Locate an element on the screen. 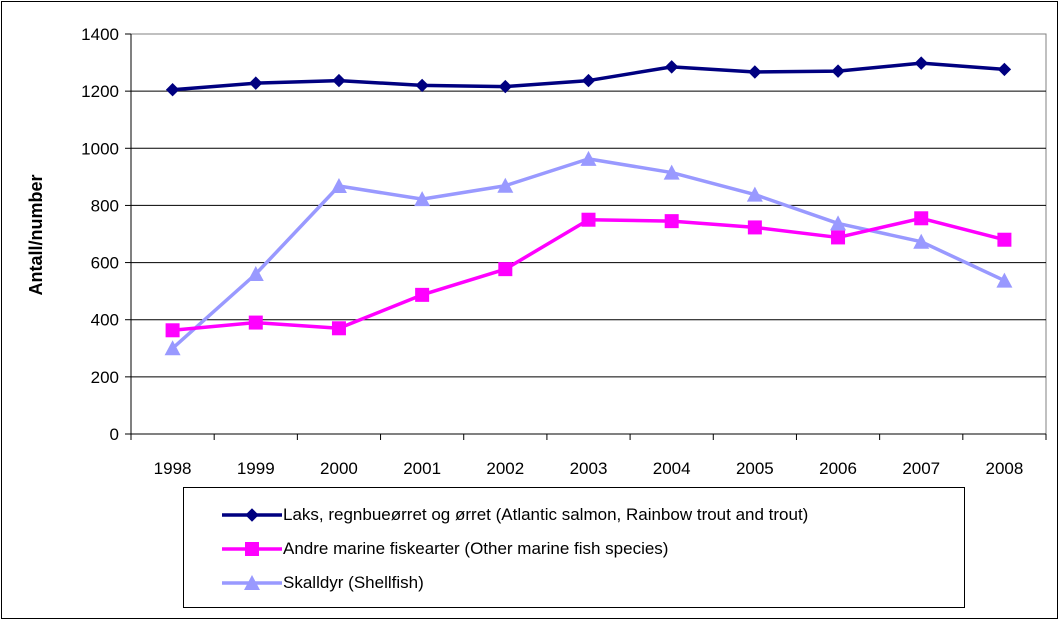 This screenshot has width=1061, height=621. y-tick-label: 600 is located at coordinates (105, 263).